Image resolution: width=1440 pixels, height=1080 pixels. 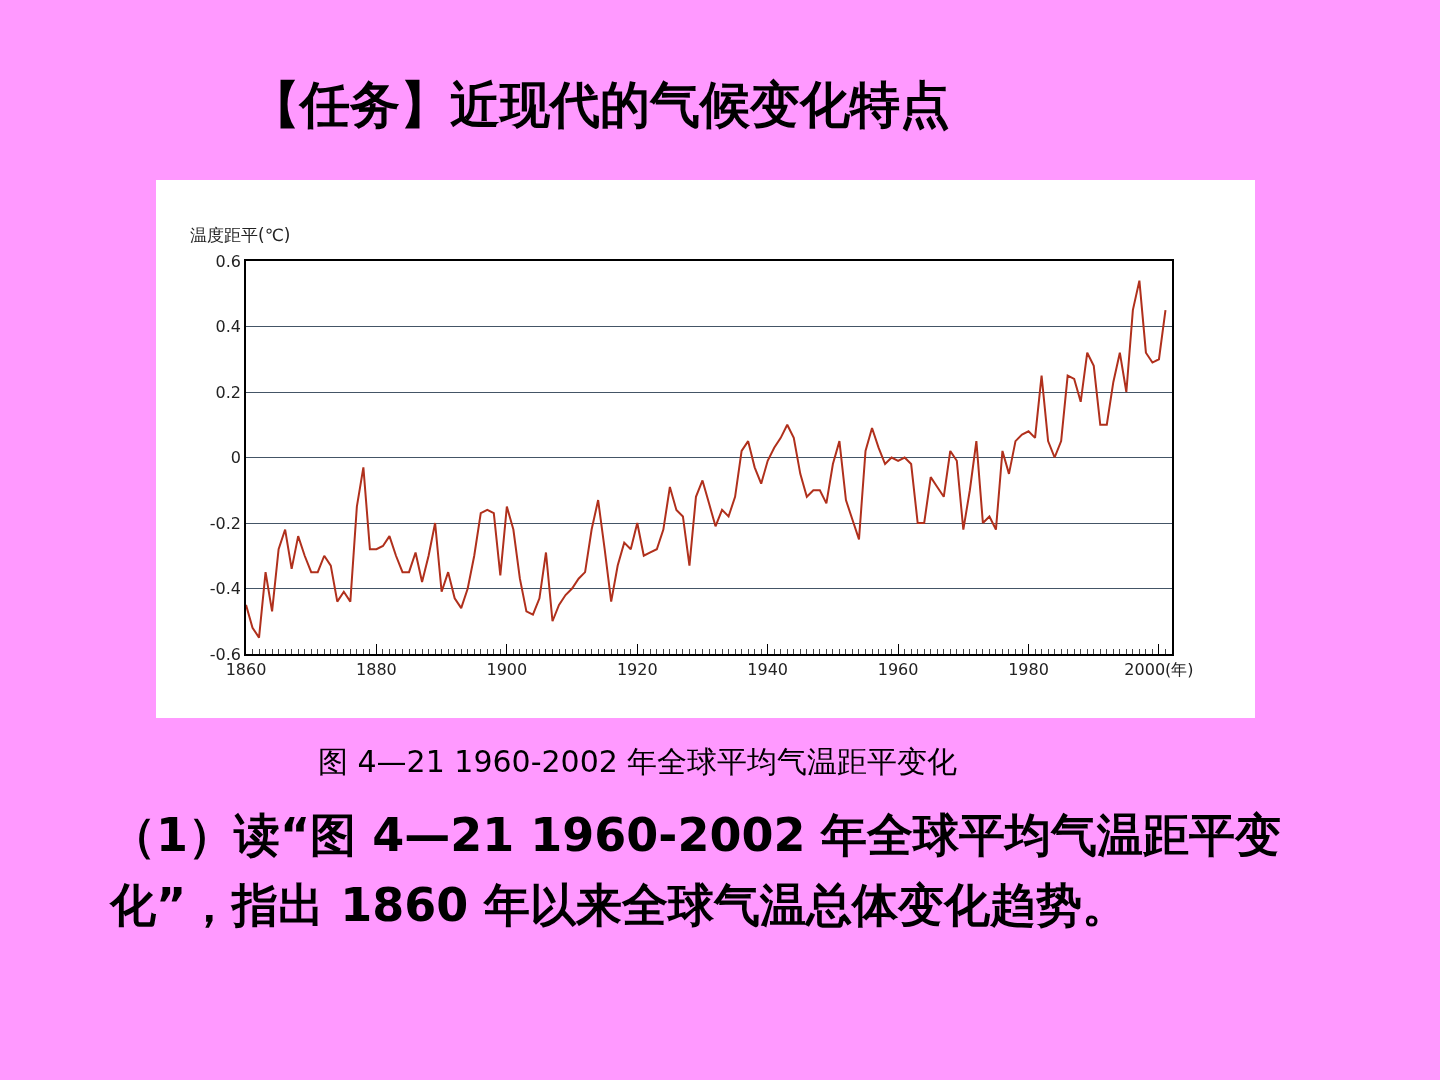 I want to click on x-tick-label: 1880, so click(x=376, y=669).